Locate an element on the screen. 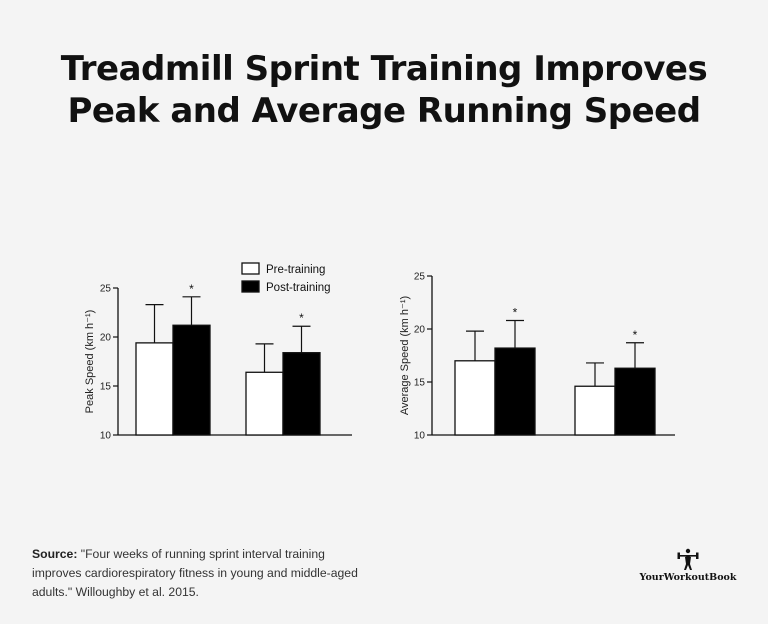 The height and width of the screenshot is (624, 768). y-axis-label: Average Speed (km h⁻¹) is located at coordinates (405, 355).